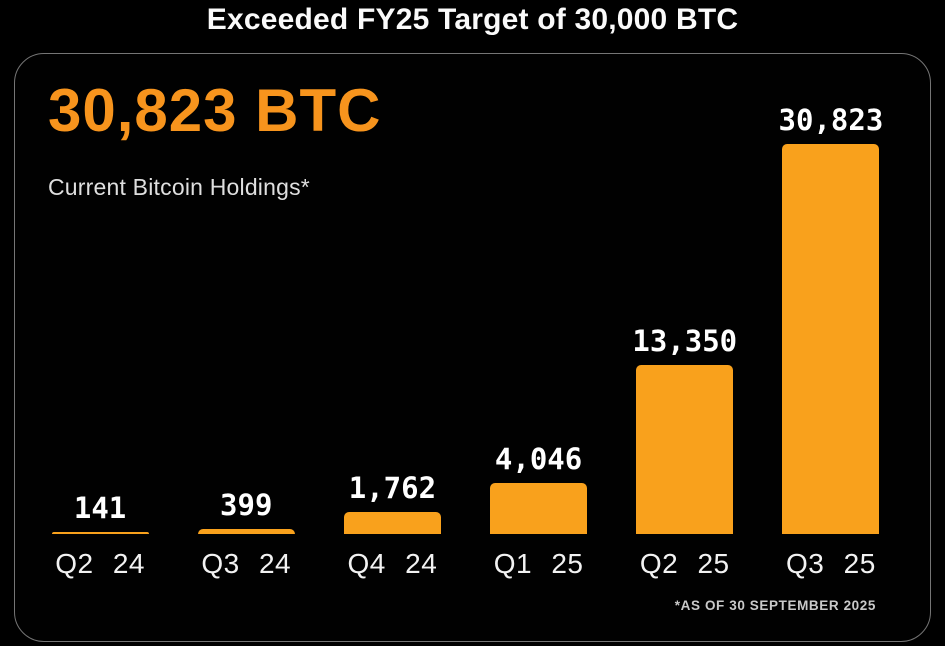 The height and width of the screenshot is (646, 945). Describe the element at coordinates (100, 508) in the screenshot. I see `bar-value-label: 141` at that location.